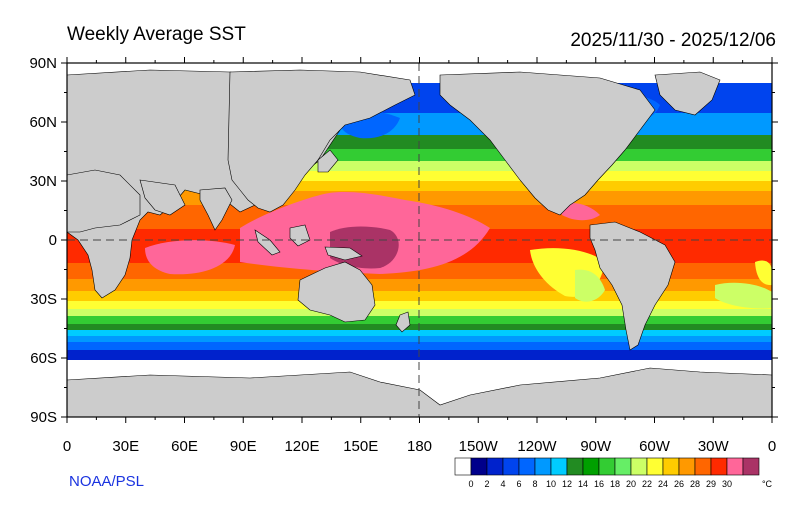 The width and height of the screenshot is (800, 510). What do you see at coordinates (125, 446) in the screenshot?
I see `lon-label: 30E` at bounding box center [125, 446].